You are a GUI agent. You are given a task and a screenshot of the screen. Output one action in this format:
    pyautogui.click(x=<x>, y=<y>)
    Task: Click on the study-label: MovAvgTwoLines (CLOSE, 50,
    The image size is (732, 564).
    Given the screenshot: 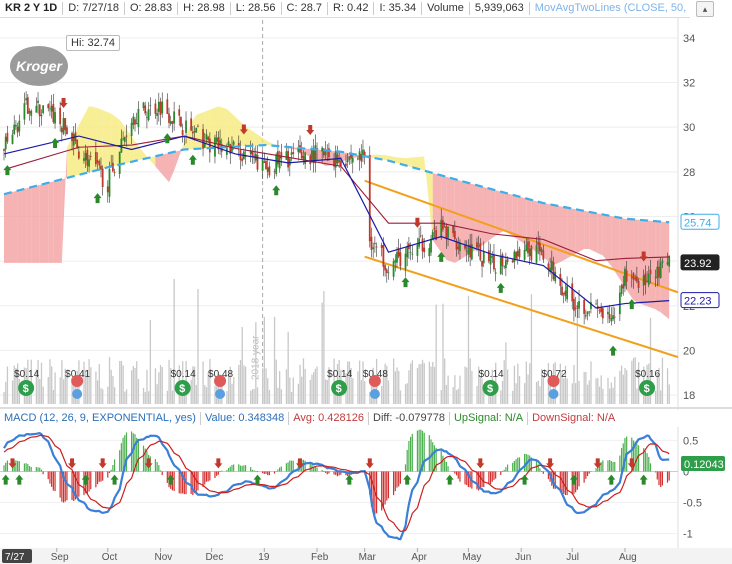 What is the action you would take?
    pyautogui.click(x=610, y=8)
    